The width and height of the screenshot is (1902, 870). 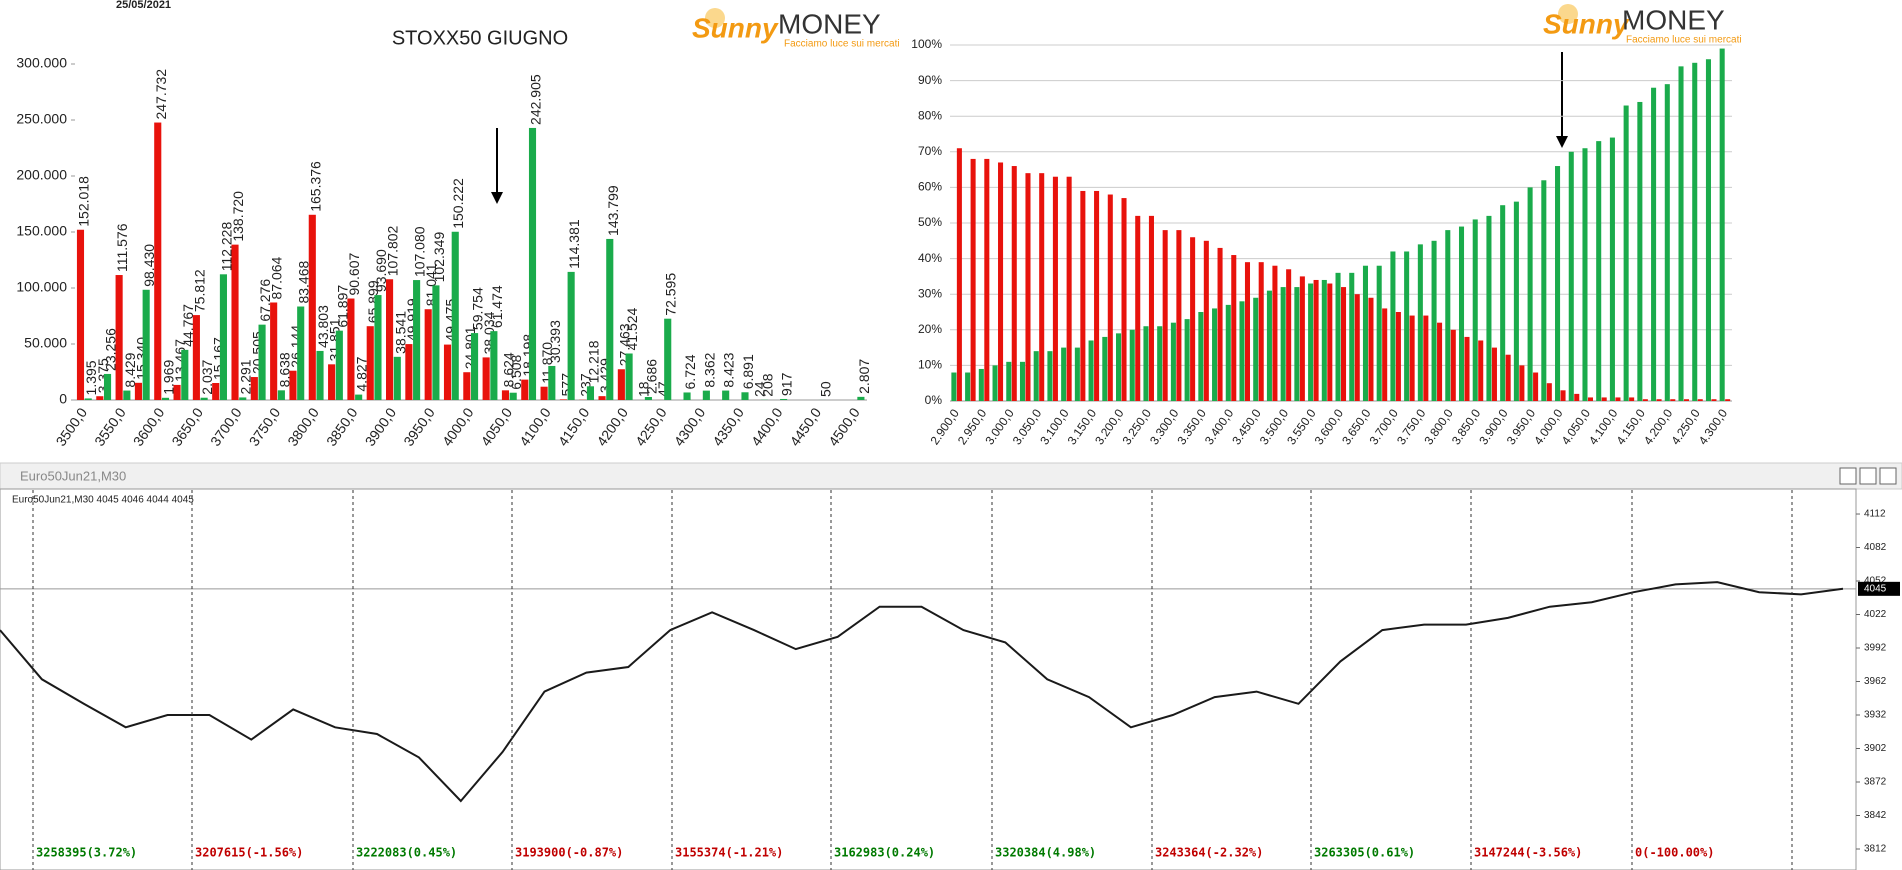 I want to click on x-tick-label: 3700,0, so click(x=226, y=426).